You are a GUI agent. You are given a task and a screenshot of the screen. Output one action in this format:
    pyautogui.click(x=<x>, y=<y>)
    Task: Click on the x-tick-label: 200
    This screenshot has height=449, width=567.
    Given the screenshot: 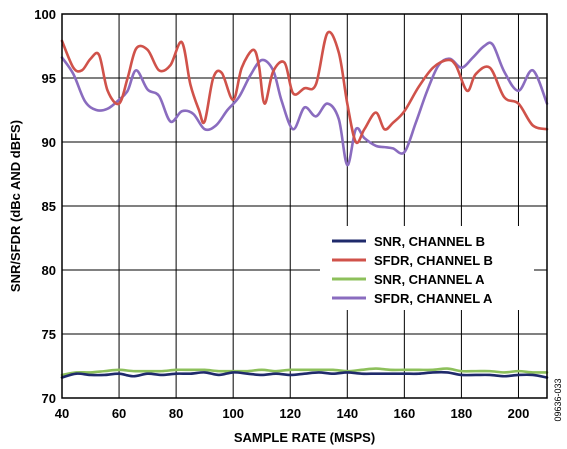 What is the action you would take?
    pyautogui.click(x=519, y=413)
    